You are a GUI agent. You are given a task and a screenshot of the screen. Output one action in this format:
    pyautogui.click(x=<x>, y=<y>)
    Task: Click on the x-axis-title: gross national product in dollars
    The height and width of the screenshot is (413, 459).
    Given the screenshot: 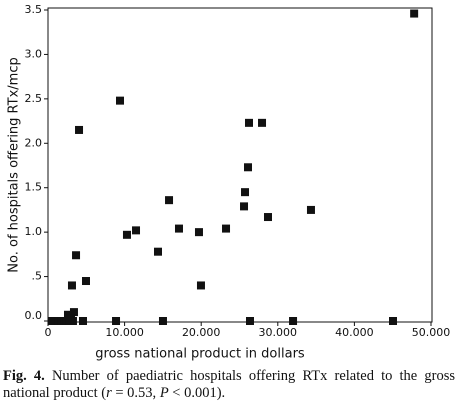 What is the action you would take?
    pyautogui.click(x=200, y=354)
    